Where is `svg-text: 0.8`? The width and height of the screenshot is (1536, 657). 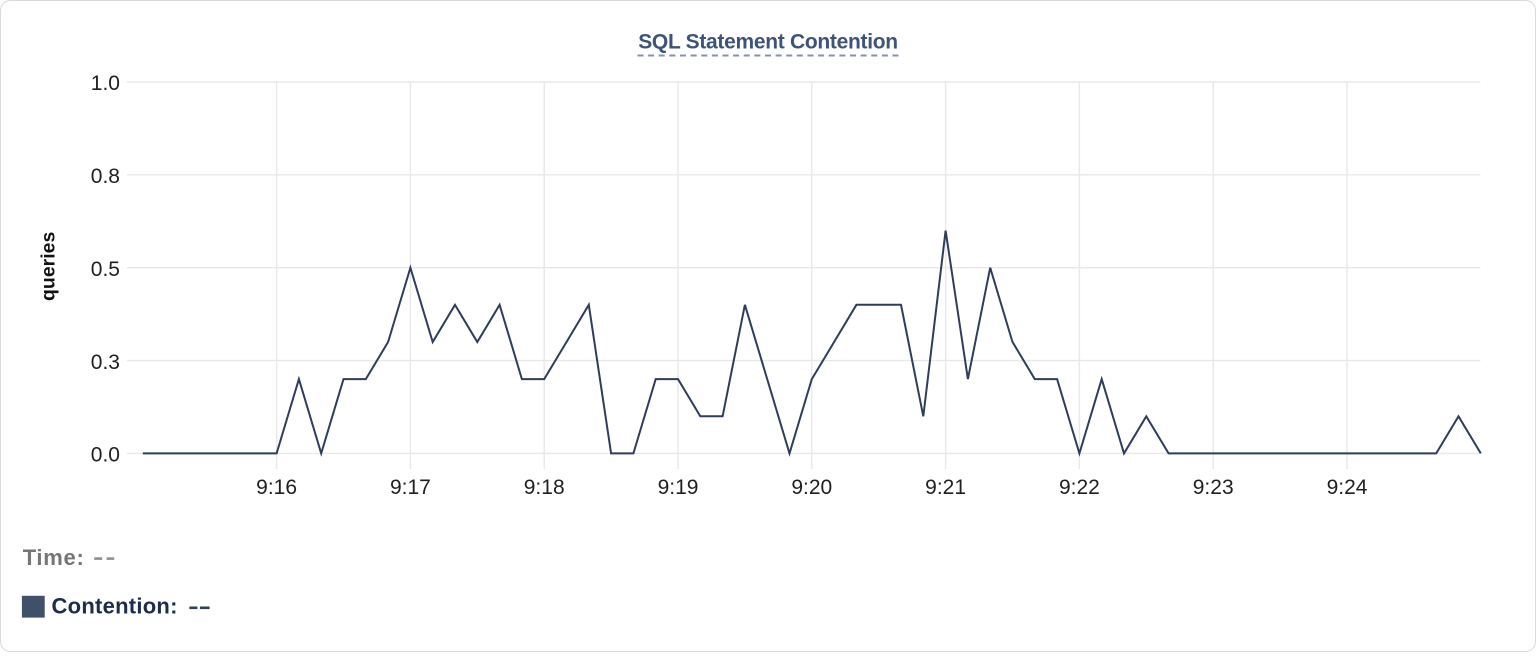
svg-text: 0.8 is located at coordinates (105, 176).